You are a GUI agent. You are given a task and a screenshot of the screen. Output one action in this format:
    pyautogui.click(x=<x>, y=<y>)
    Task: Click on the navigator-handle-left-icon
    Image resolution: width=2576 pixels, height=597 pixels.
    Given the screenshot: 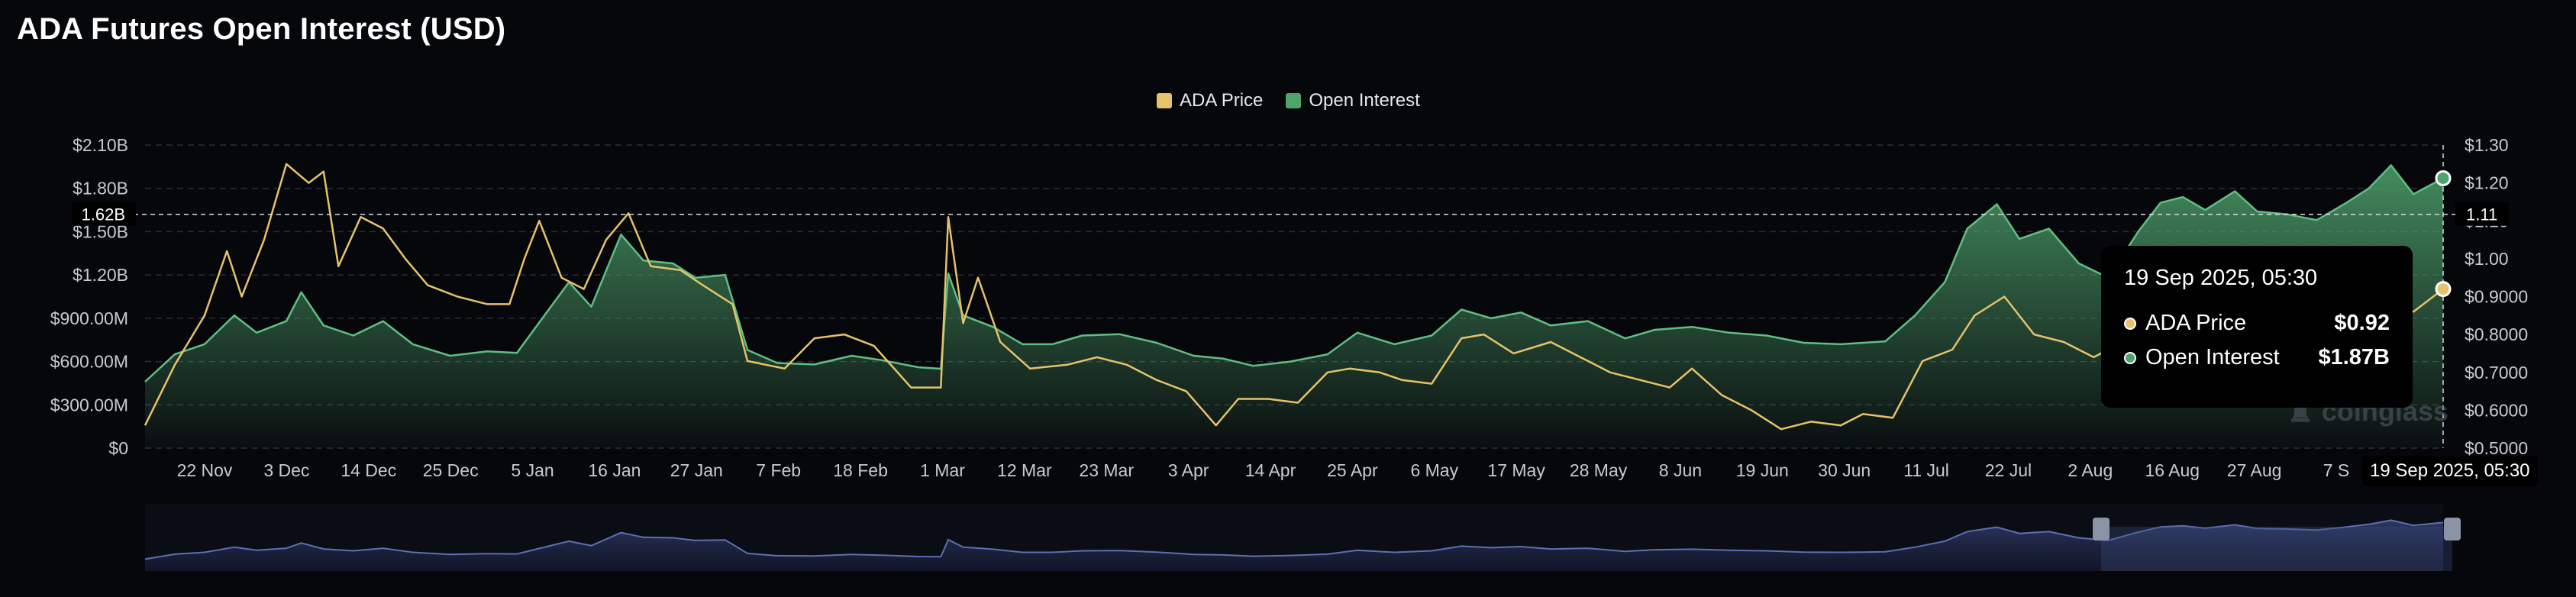 What is the action you would take?
    pyautogui.click(x=2101, y=529)
    